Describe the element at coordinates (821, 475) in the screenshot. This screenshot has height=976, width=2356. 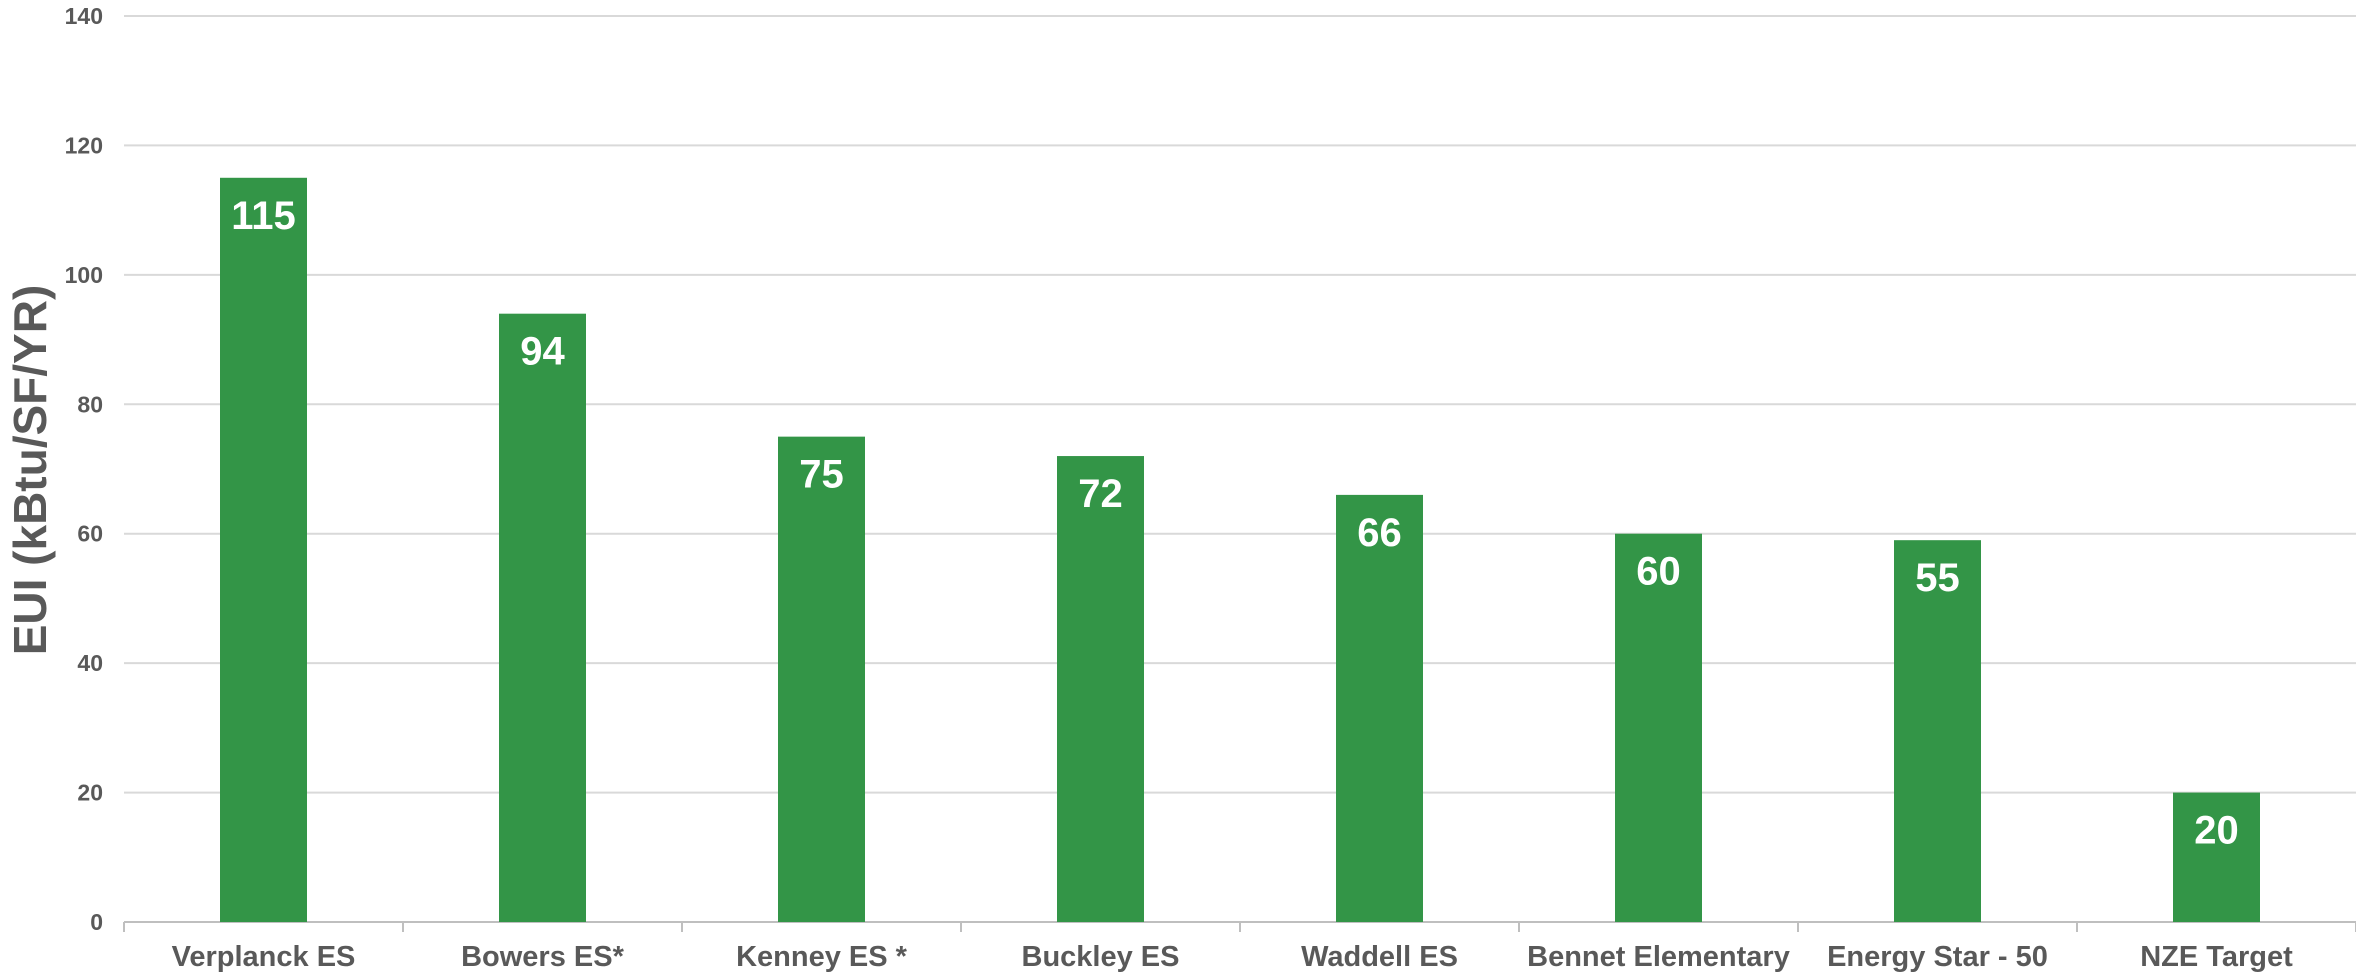
I see `bar-value-label: 75` at that location.